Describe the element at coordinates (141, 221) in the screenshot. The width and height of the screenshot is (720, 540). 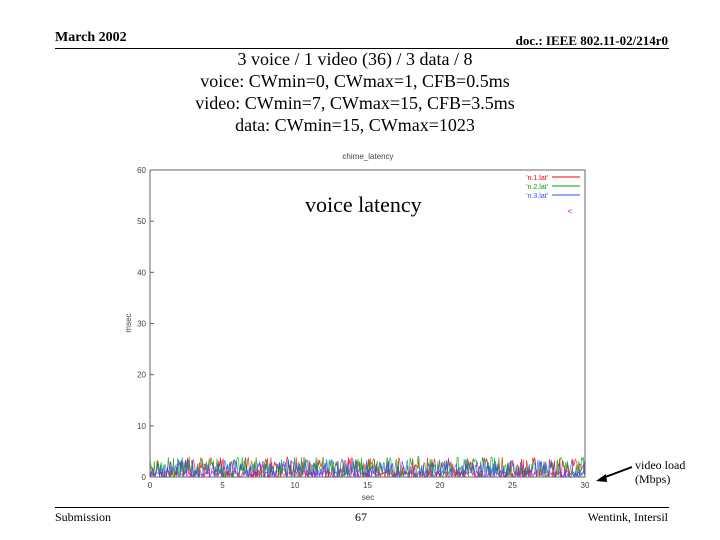
I see `y-tick-label-5: 50` at that location.